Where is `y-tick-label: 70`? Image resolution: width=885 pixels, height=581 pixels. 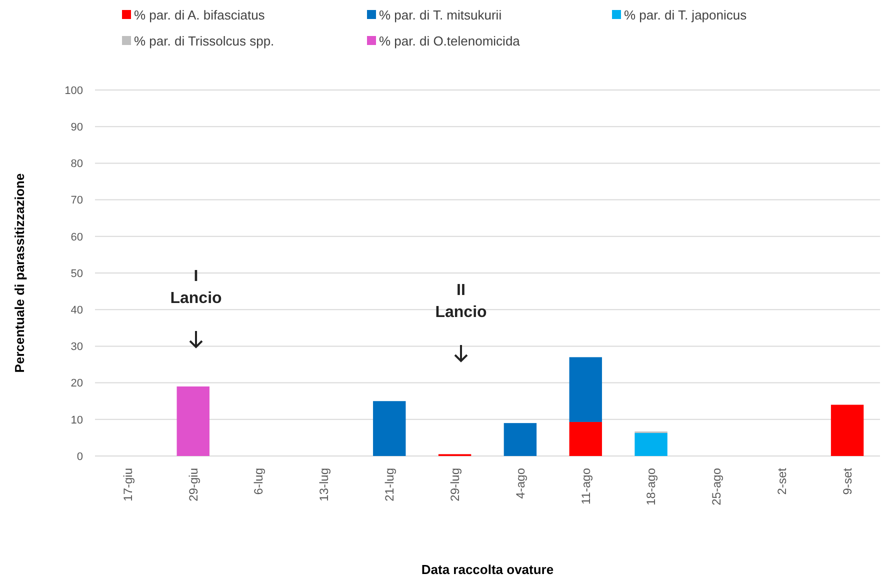
y-tick-label: 70 is located at coordinates (76, 200).